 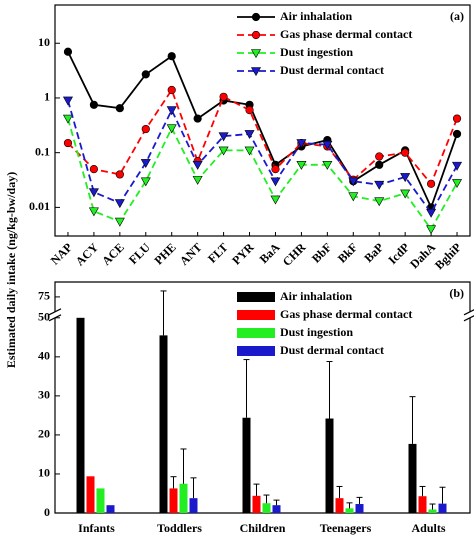 What do you see at coordinates (44, 42) in the screenshot?
I see `y-tick-label: 10` at bounding box center [44, 42].